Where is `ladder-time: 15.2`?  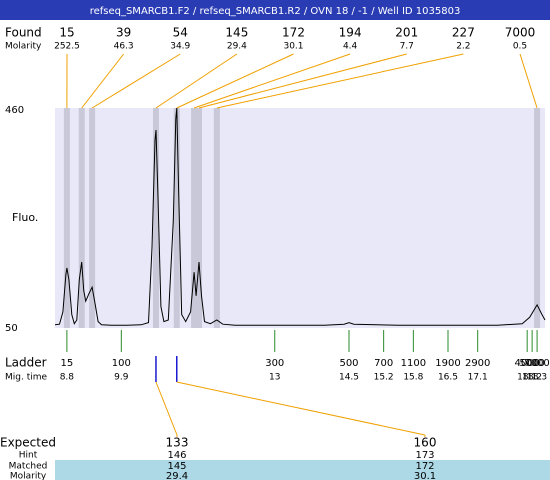
ladder-time: 15.2 is located at coordinates (384, 378).